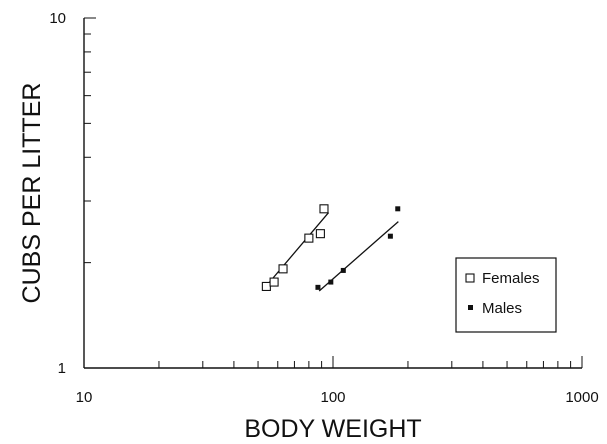  What do you see at coordinates (502, 308) in the screenshot?
I see `legend-label-males: Males` at bounding box center [502, 308].